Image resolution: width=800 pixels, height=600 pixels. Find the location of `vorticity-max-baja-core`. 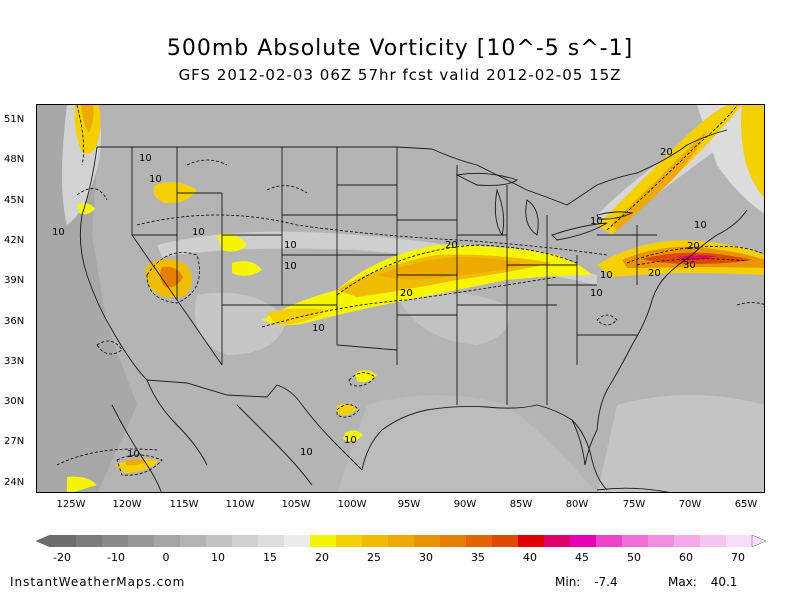

vorticity-max-baja-core is located at coordinates (136, 462).